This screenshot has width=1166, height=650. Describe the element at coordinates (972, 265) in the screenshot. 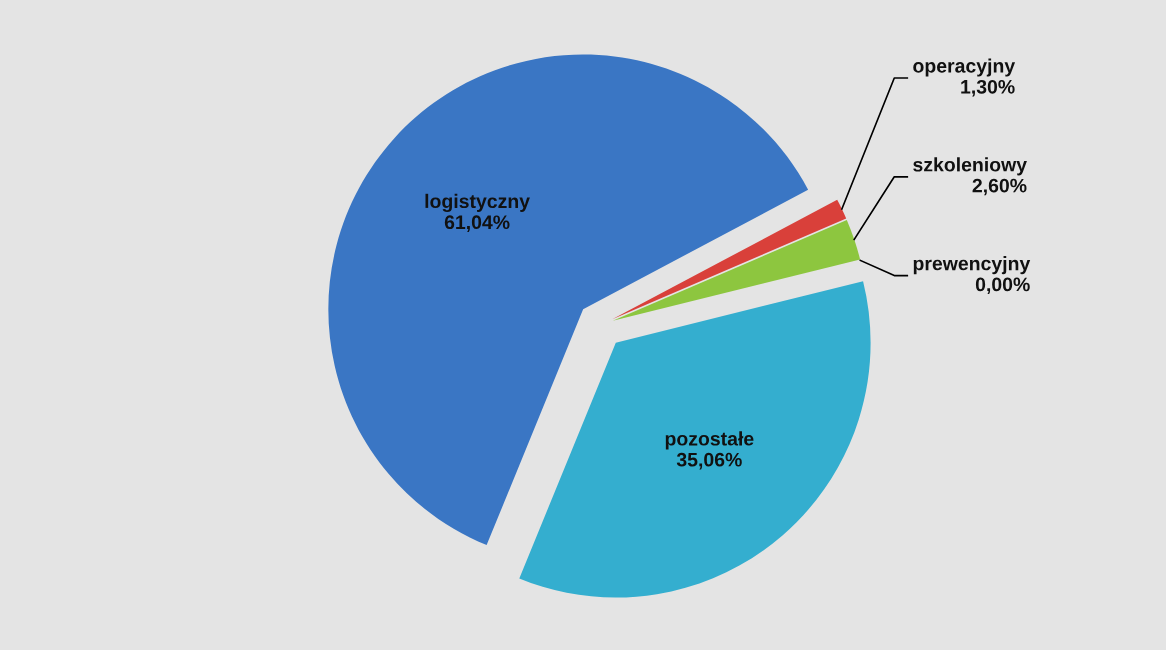

I see `legend-label: prewencyjny` at that location.